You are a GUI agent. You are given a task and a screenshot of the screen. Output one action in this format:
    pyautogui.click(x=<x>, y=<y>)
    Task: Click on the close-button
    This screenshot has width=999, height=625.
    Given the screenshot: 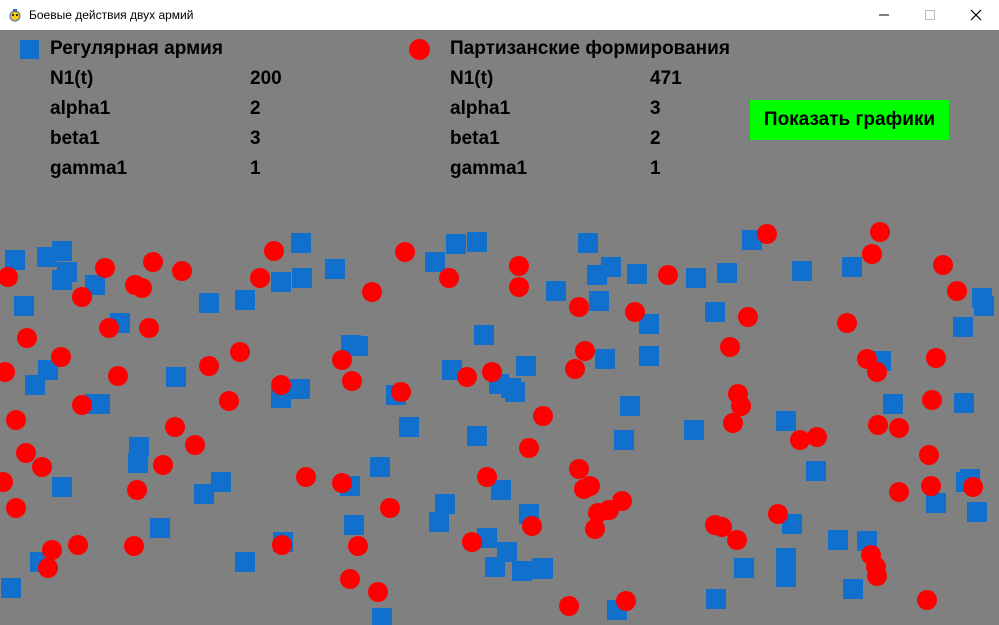 What is the action you would take?
    pyautogui.click(x=976, y=15)
    